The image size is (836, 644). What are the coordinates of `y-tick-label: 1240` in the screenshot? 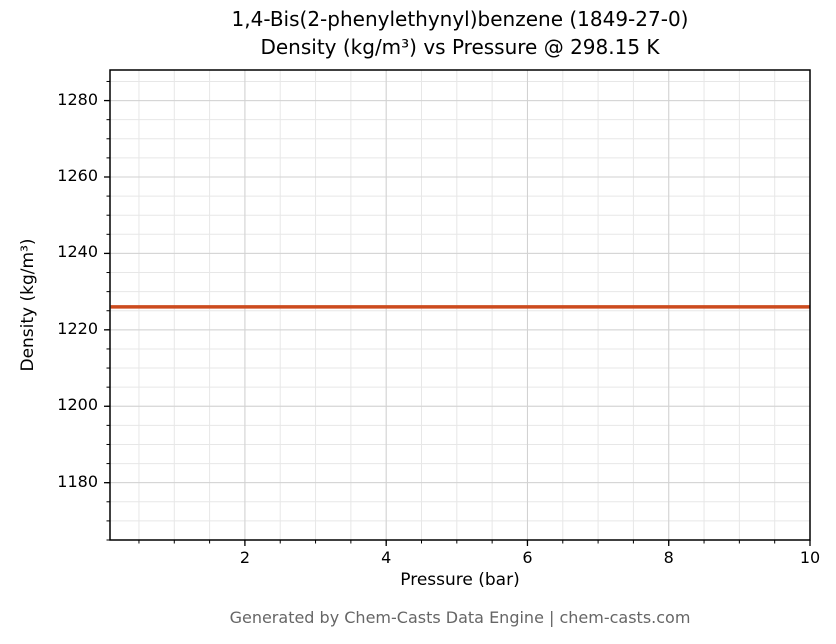 It's located at (77, 252).